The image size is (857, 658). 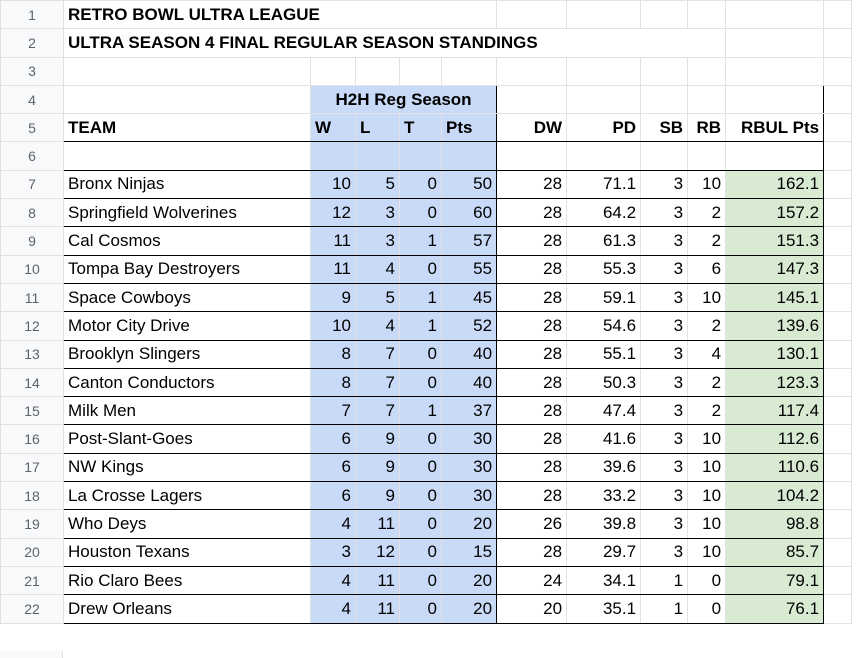 I want to click on rbul-points-cell: 123.3, so click(x=775, y=382).